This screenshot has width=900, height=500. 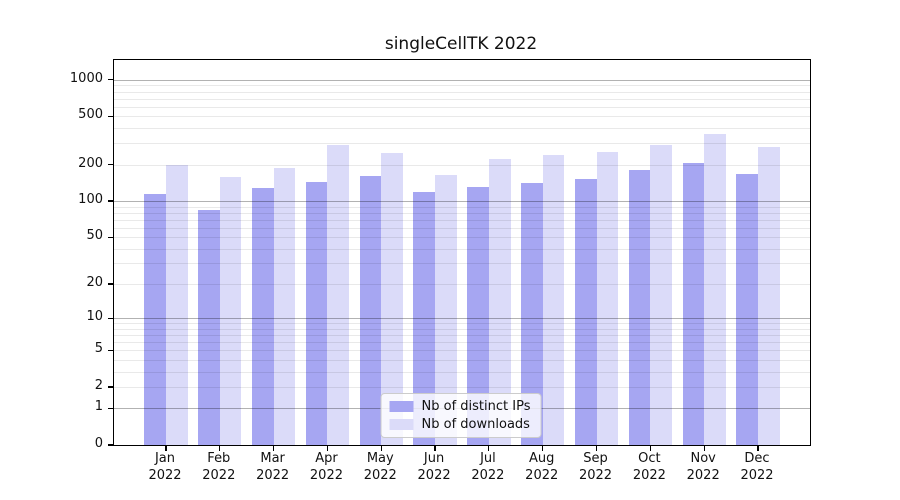 I want to click on x-tick-label-jul: Jul 2022, so click(x=488, y=467).